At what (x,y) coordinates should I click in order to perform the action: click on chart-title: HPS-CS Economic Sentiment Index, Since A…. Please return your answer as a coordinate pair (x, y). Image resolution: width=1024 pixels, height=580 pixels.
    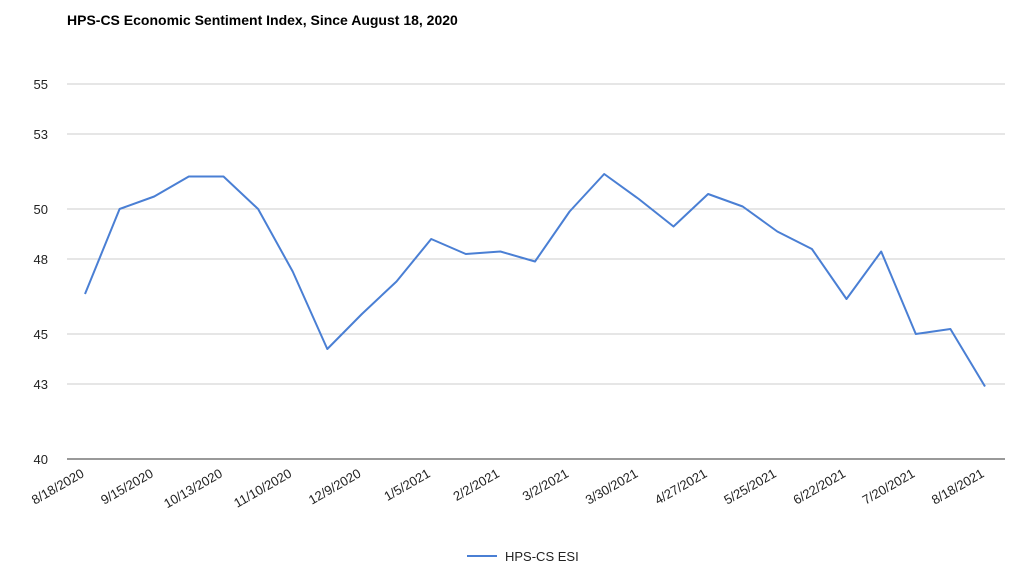
    Looking at the image, I should click on (262, 20).